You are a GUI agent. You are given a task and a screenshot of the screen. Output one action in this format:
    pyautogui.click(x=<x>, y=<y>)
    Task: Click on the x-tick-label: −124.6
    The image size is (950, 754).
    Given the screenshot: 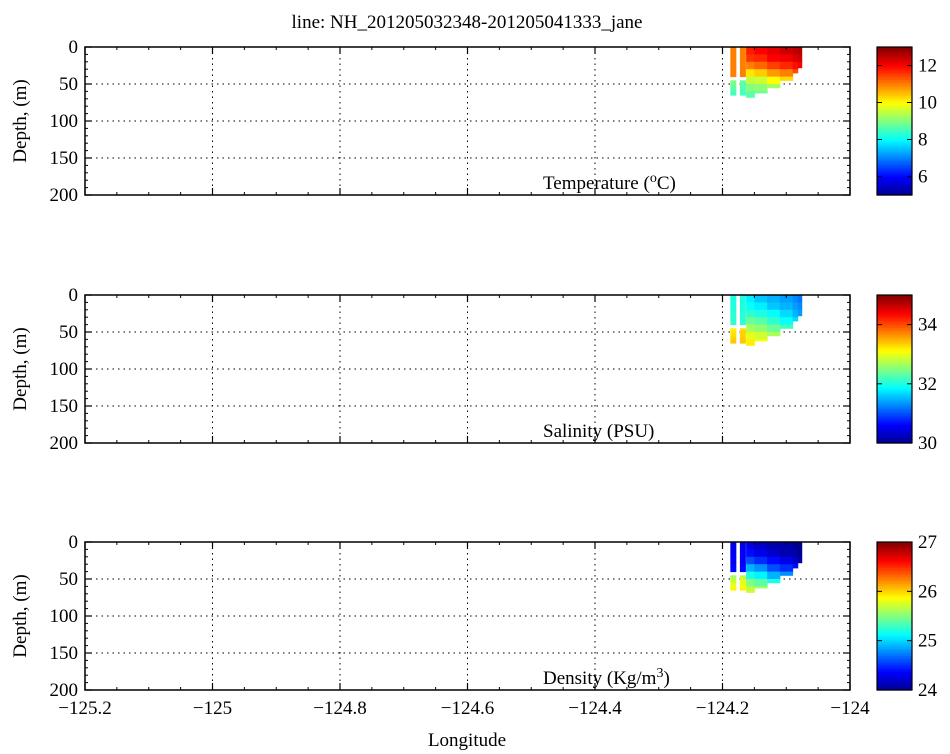 What is the action you would take?
    pyautogui.click(x=467, y=708)
    